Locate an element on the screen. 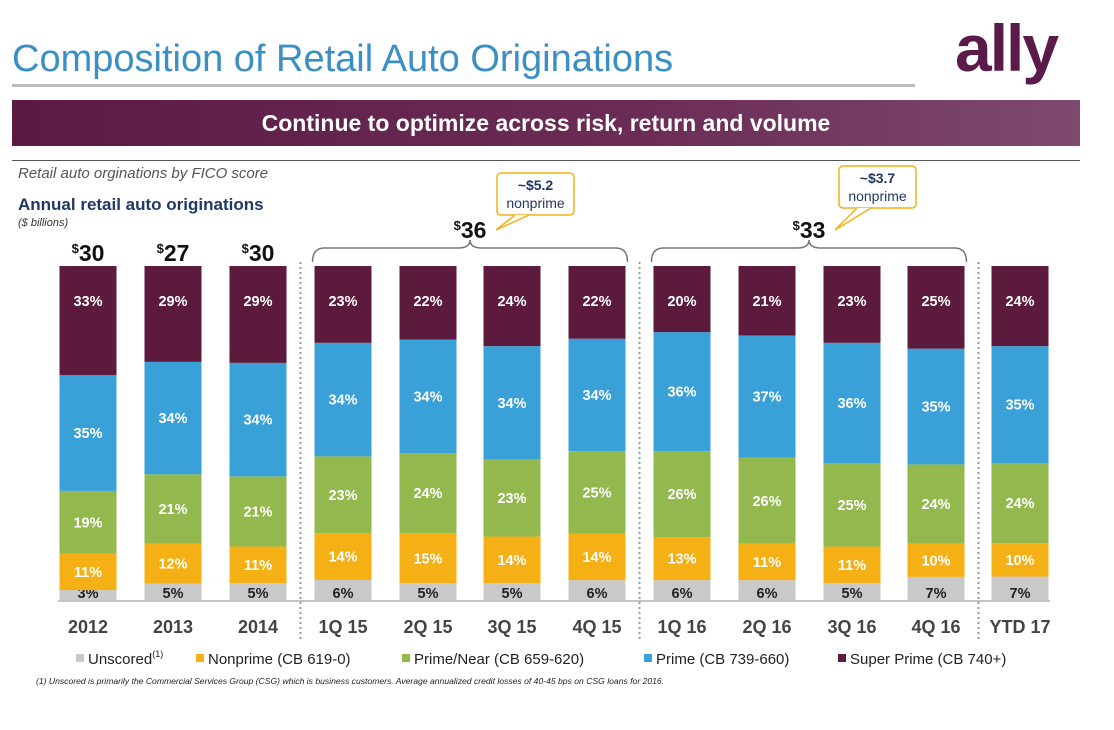 The width and height of the screenshot is (1114, 730). group-total-label: $36 is located at coordinates (470, 230).